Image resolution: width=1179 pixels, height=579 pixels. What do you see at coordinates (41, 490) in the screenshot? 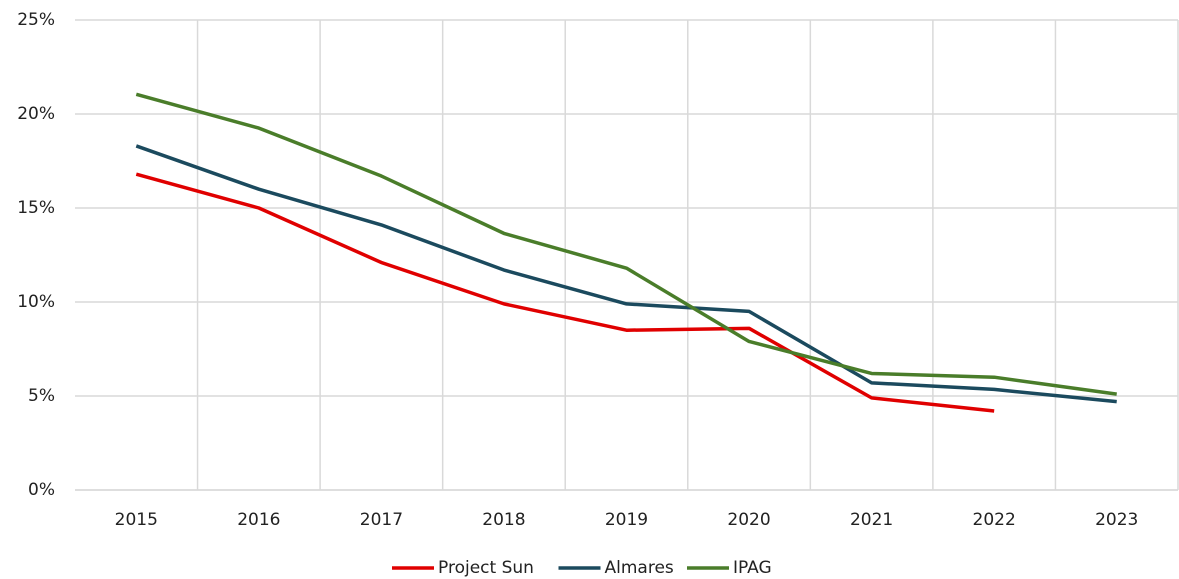
I see `y-tick-label: 0%` at bounding box center [41, 490].